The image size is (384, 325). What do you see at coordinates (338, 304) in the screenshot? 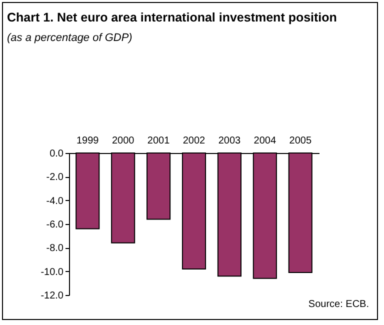
I see `source-note: Source: ECB.` at bounding box center [338, 304].